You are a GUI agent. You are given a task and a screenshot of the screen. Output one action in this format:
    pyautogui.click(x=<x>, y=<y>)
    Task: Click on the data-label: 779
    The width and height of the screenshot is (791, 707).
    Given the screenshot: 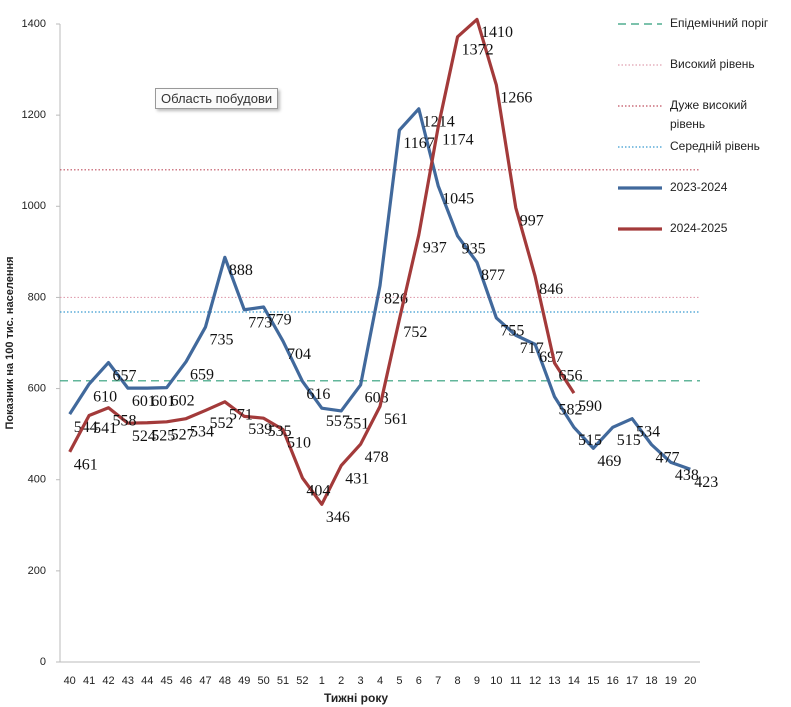 What is the action you would take?
    pyautogui.click(x=280, y=320)
    